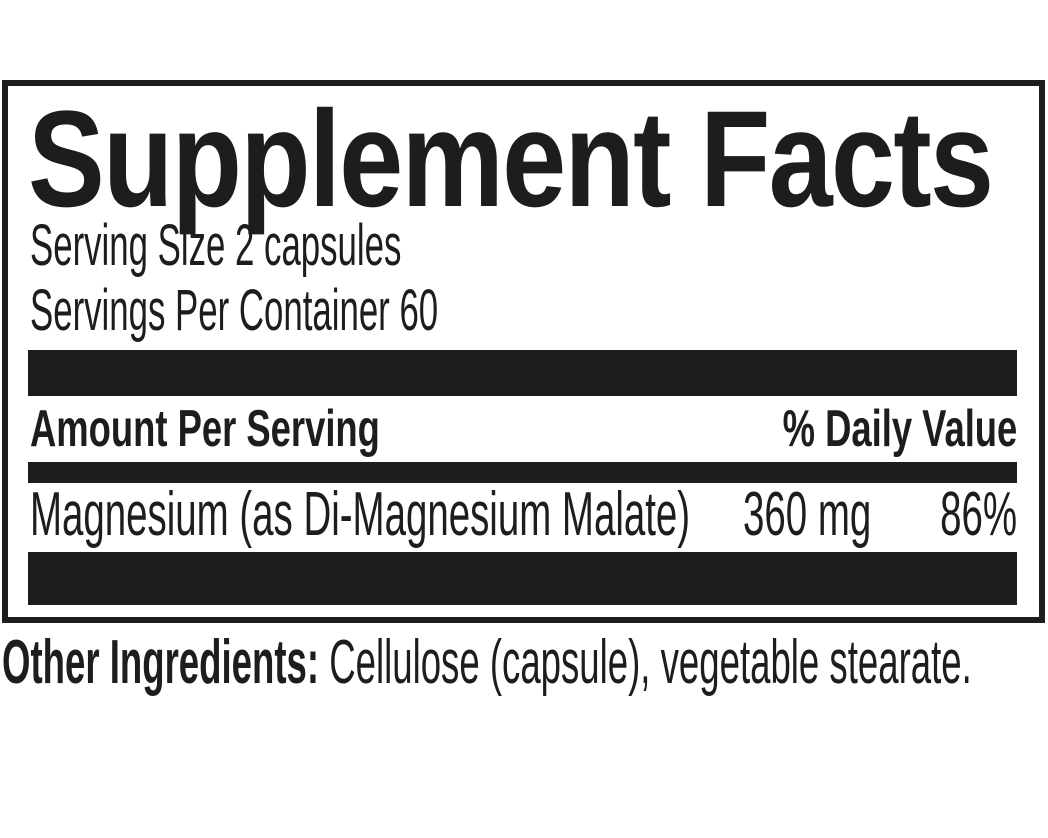 The image size is (1048, 838). Describe the element at coordinates (522, 472) in the screenshot. I see `separator-bar-thin` at that location.